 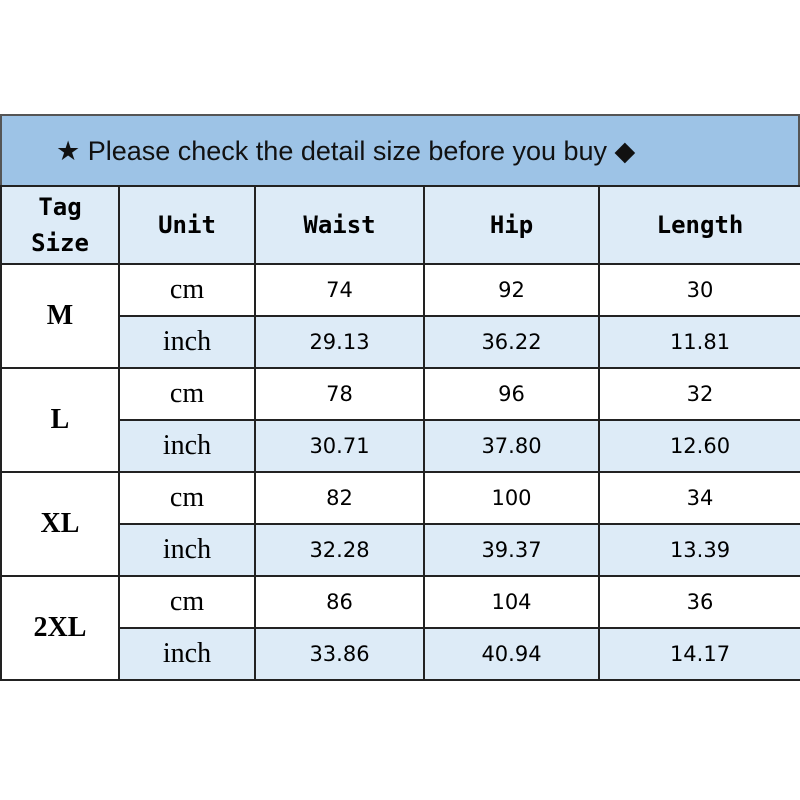 What do you see at coordinates (60, 225) in the screenshot?
I see `header-tag-size: Tag Size` at bounding box center [60, 225].